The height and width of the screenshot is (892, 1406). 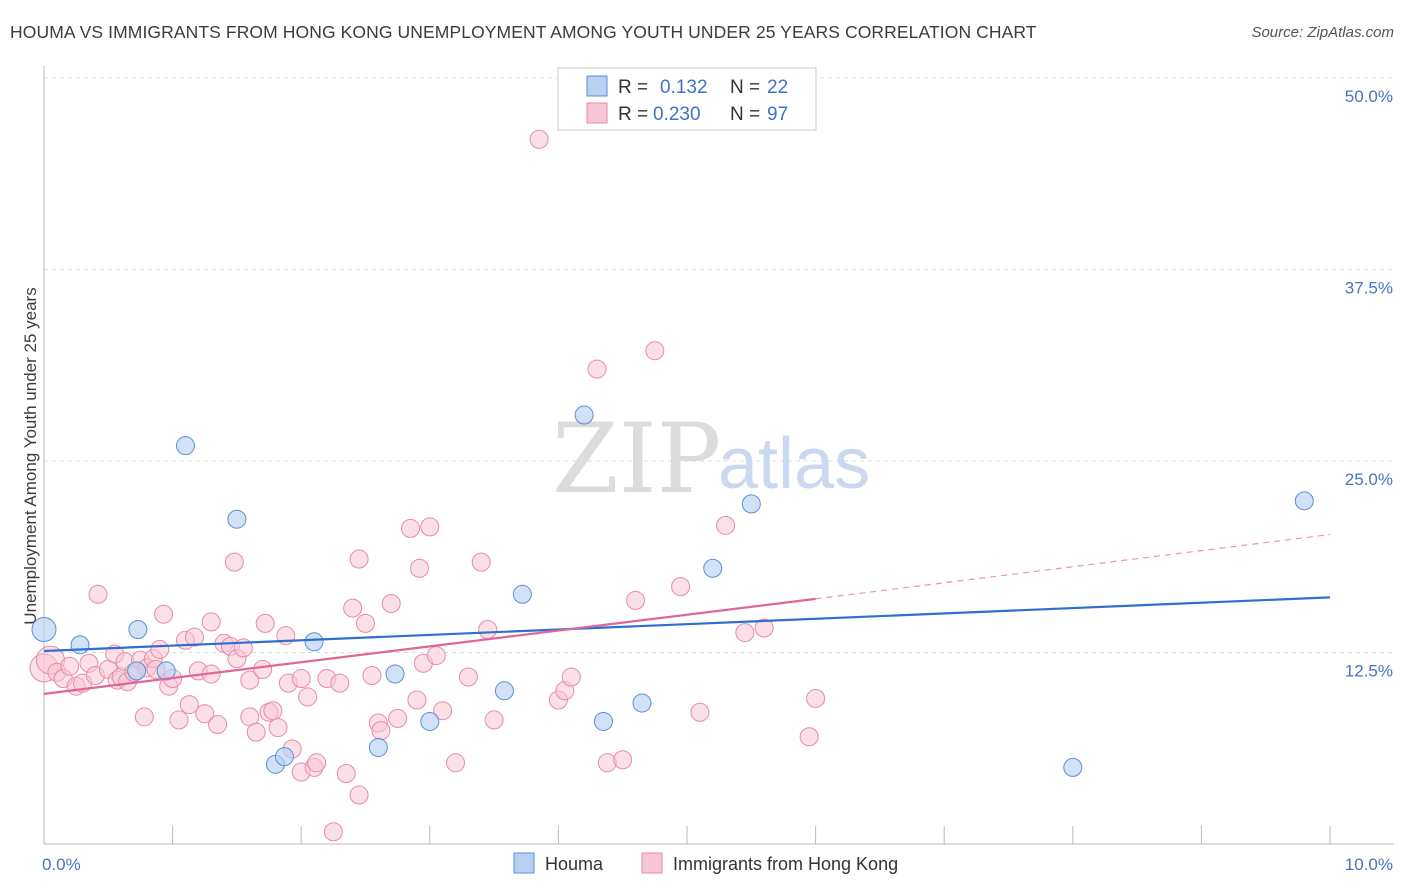 What do you see at coordinates (1369, 384) in the screenshot?
I see `y-tick-labels: 12.5% 25.0% 37.5% 50.0%` at bounding box center [1369, 384].